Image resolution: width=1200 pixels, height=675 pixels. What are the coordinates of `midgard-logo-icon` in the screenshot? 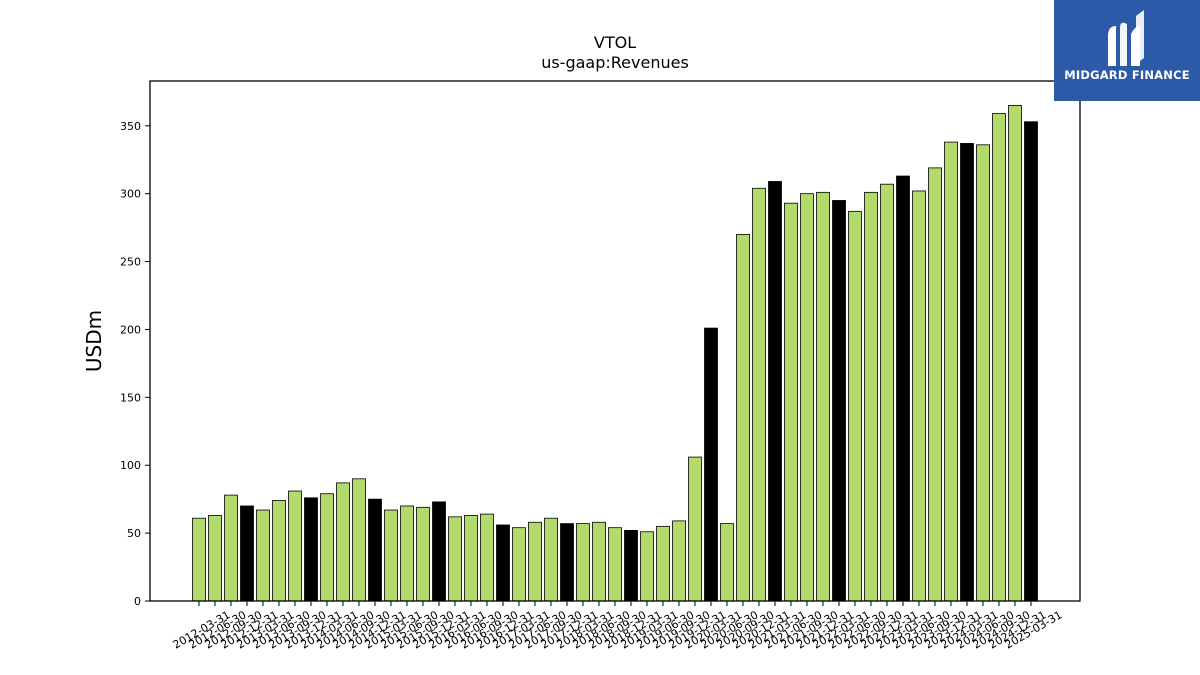 It's located at (1126, 38).